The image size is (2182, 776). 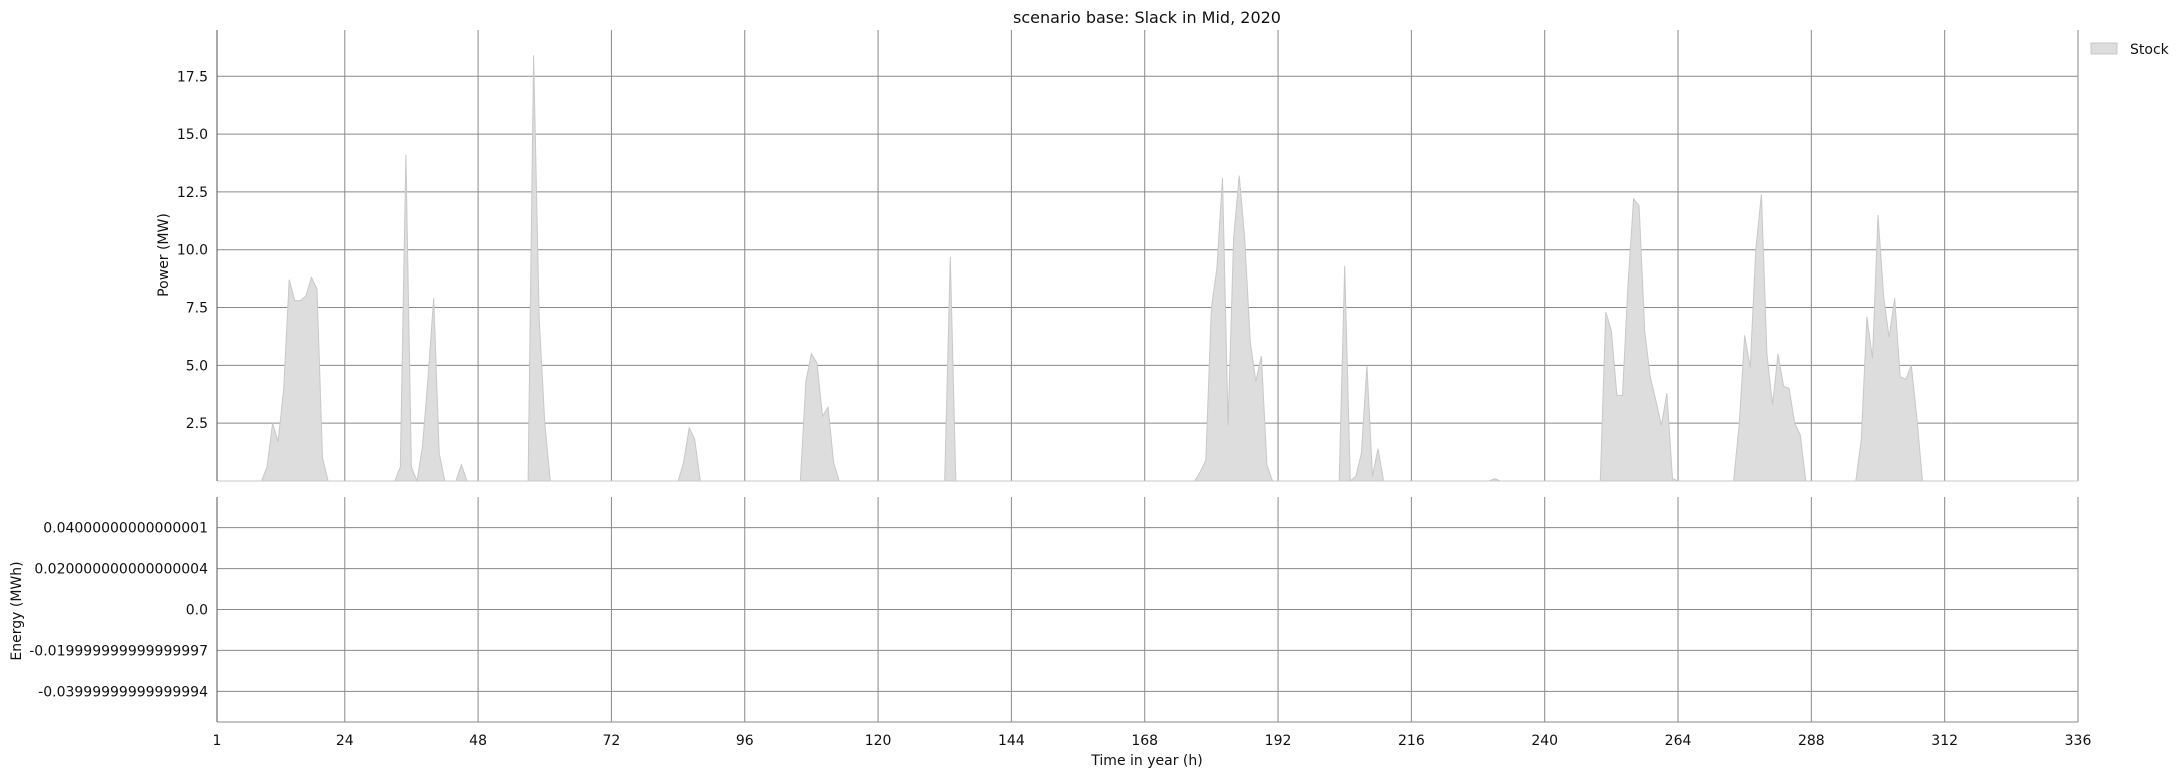 I want to click on energy-y-tick-label: 0.020000000000000004, so click(x=121, y=570).